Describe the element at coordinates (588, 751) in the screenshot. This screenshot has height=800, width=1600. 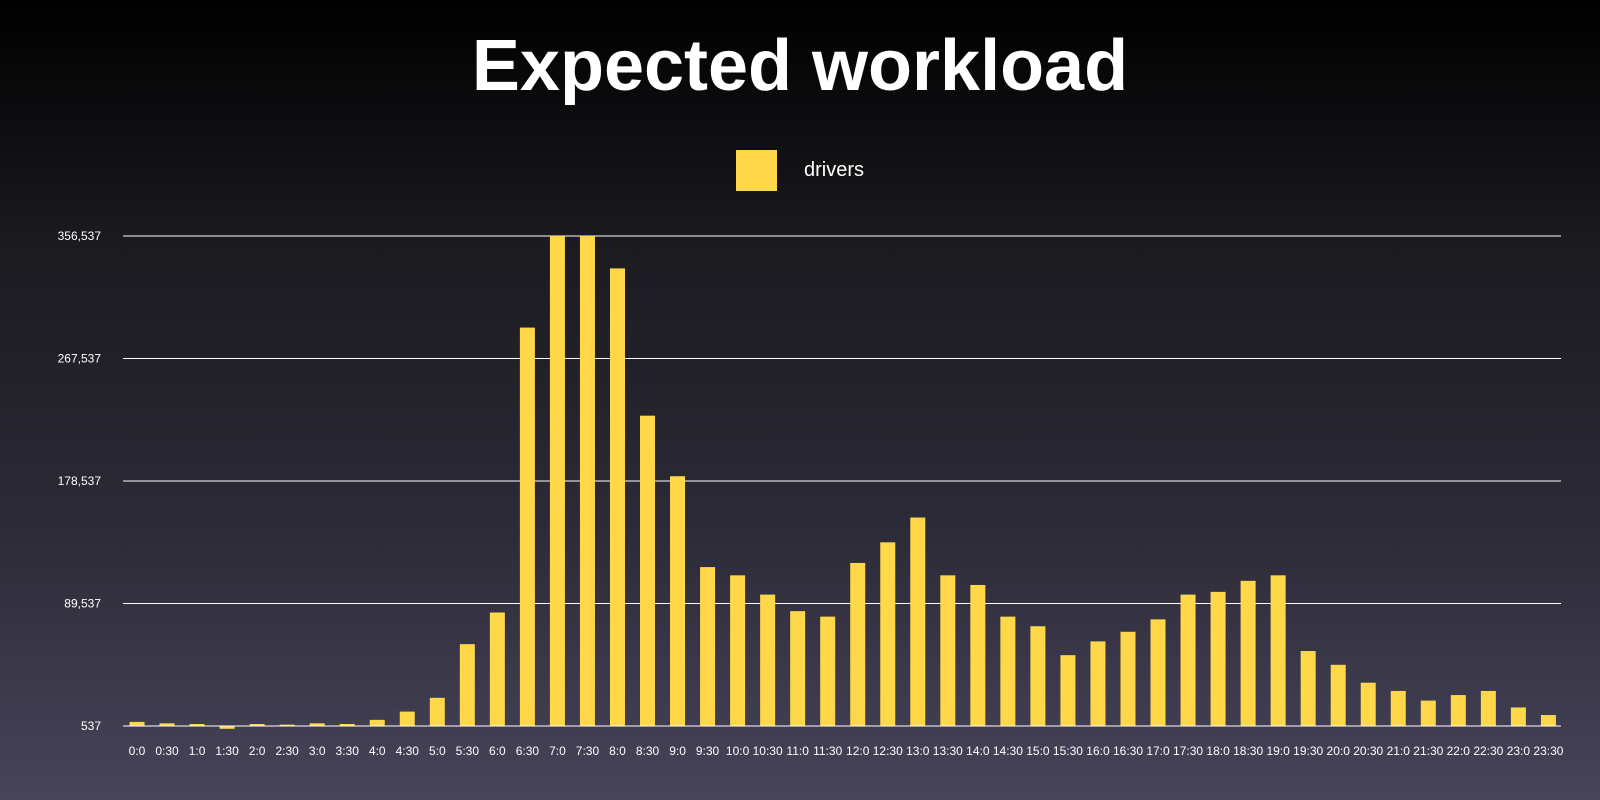
I see `x-tick-label: 7:30` at that location.